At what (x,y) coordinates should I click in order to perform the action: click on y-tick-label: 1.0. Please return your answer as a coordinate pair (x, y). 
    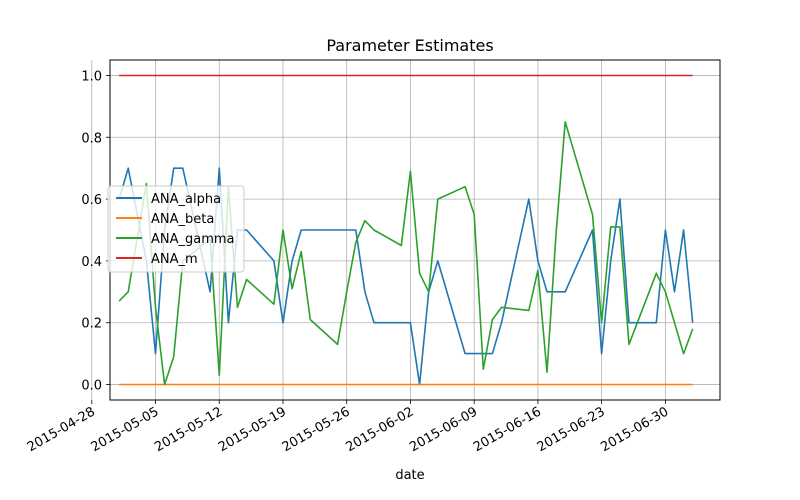
    Looking at the image, I should click on (91, 76).